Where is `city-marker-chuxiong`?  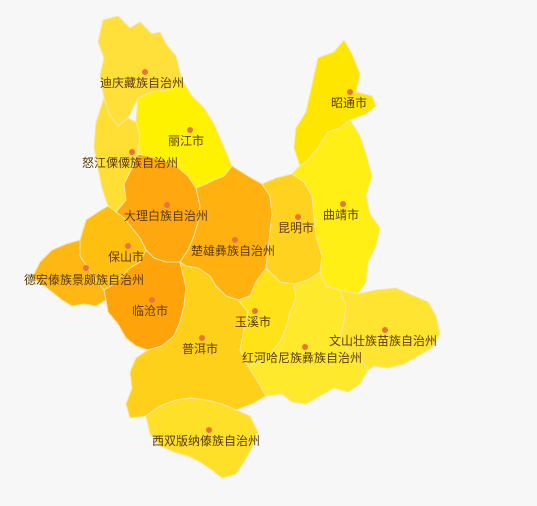
city-marker-chuxiong is located at coordinates (235, 240).